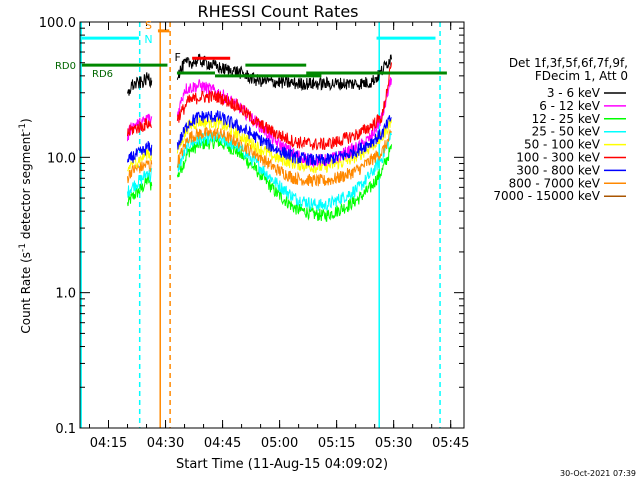 The width and height of the screenshot is (640, 480). Describe the element at coordinates (562, 145) in the screenshot. I see `legend-label: 50 - 100 keV` at that location.